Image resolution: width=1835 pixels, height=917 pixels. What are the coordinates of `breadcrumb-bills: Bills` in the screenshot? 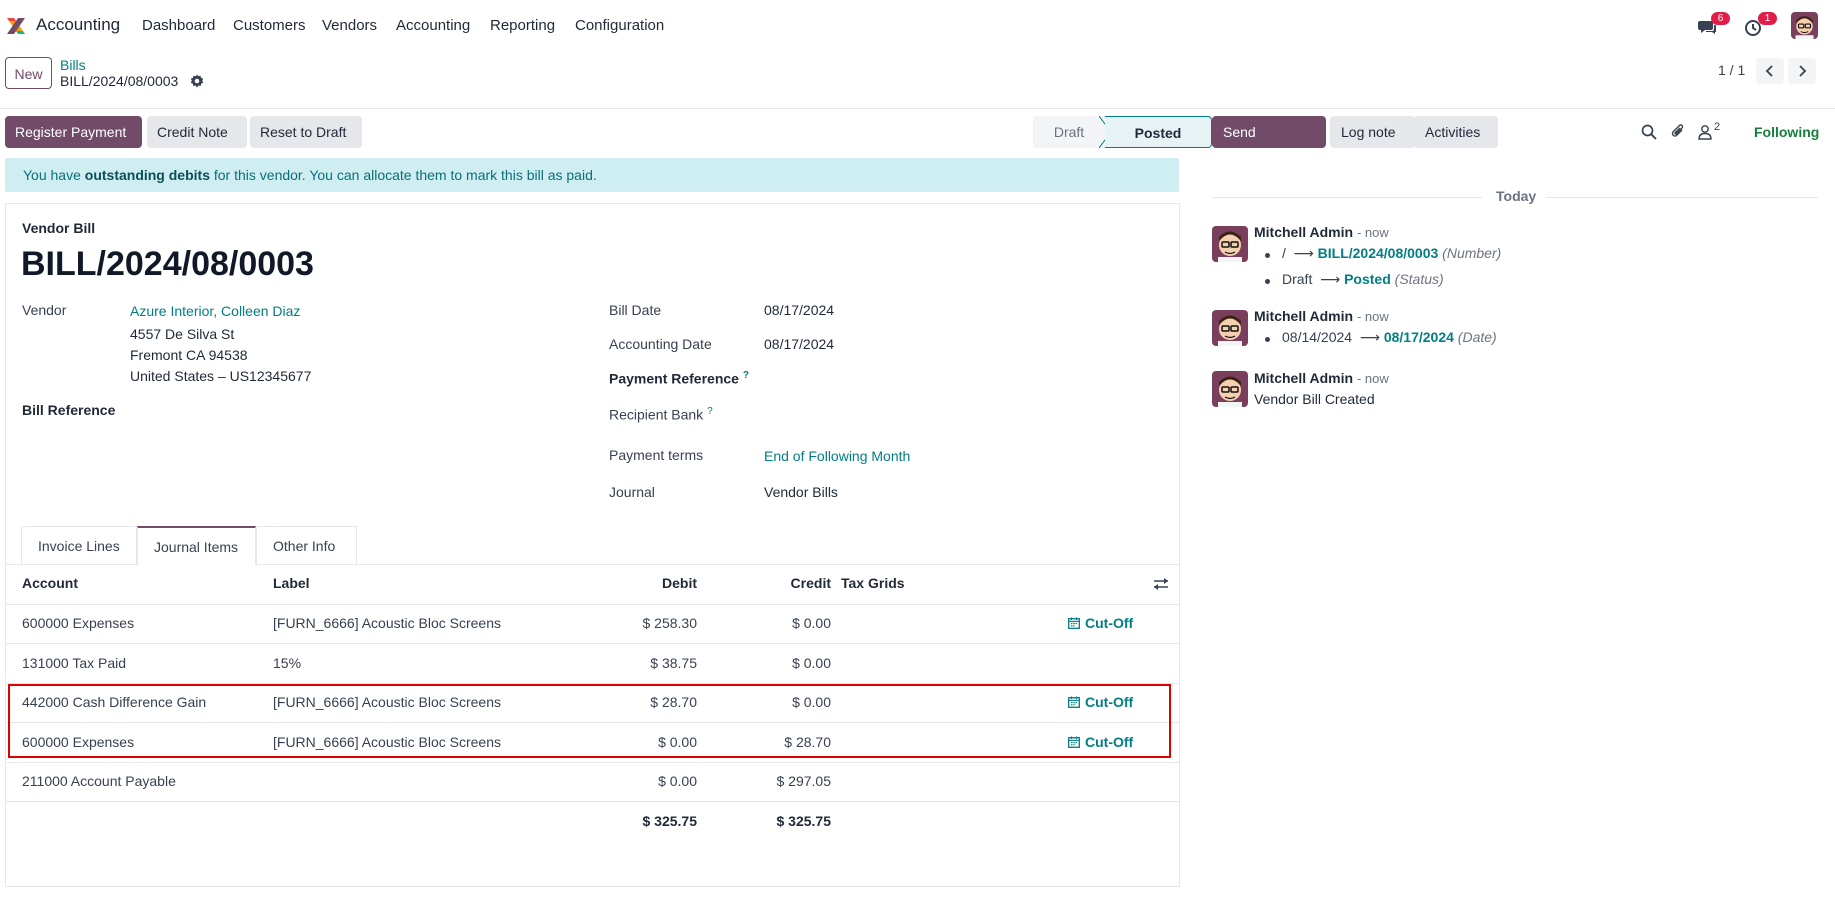 It's located at (73, 65).